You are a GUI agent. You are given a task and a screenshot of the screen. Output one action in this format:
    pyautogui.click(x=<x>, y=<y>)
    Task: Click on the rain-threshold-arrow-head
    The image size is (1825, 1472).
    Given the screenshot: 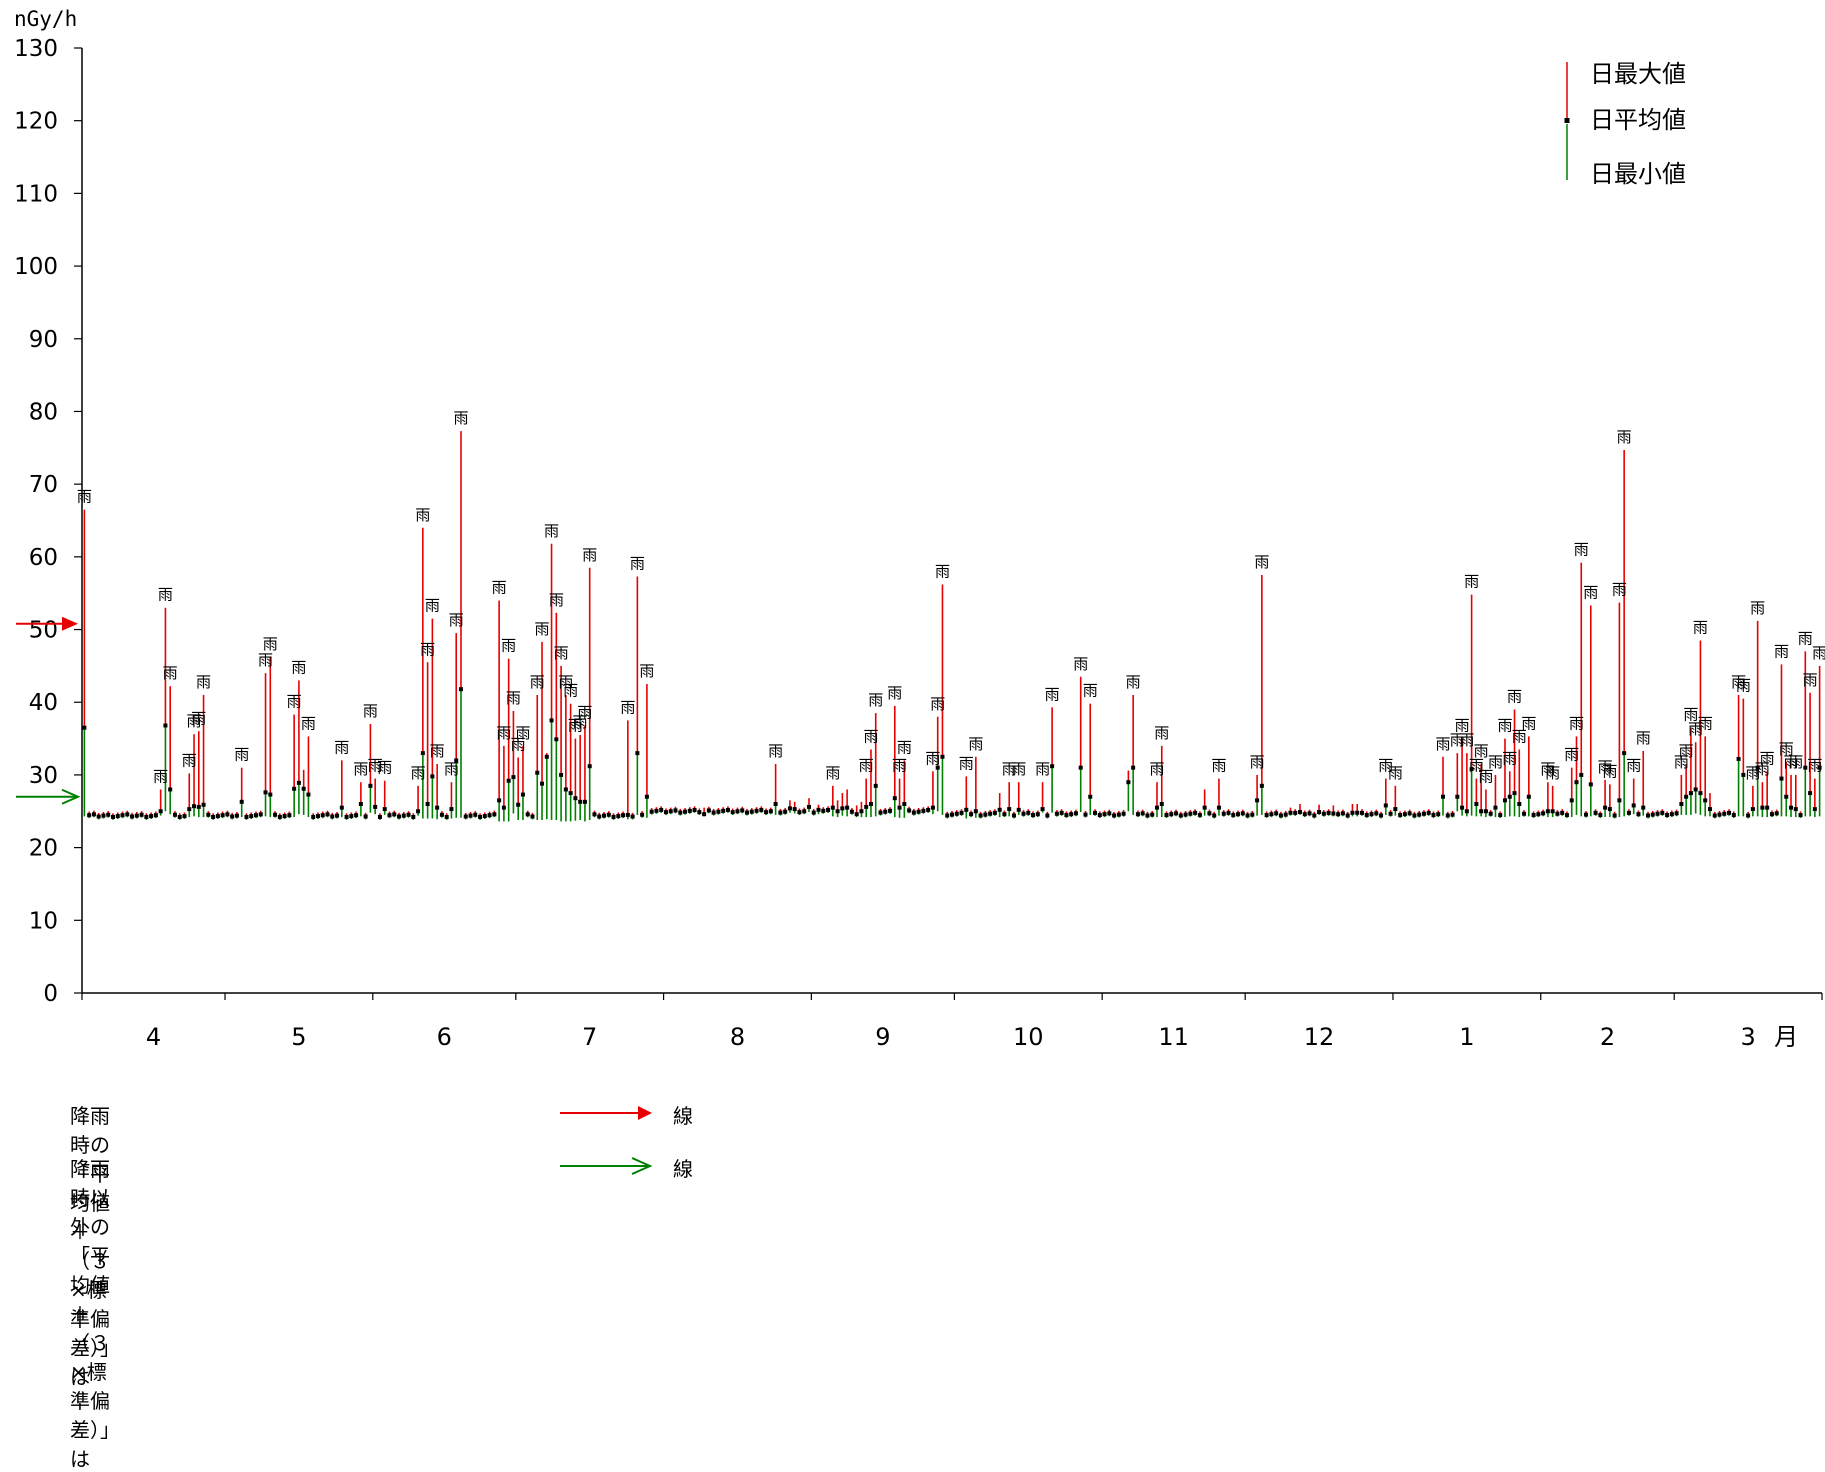 What is the action you would take?
    pyautogui.click(x=70, y=623)
    